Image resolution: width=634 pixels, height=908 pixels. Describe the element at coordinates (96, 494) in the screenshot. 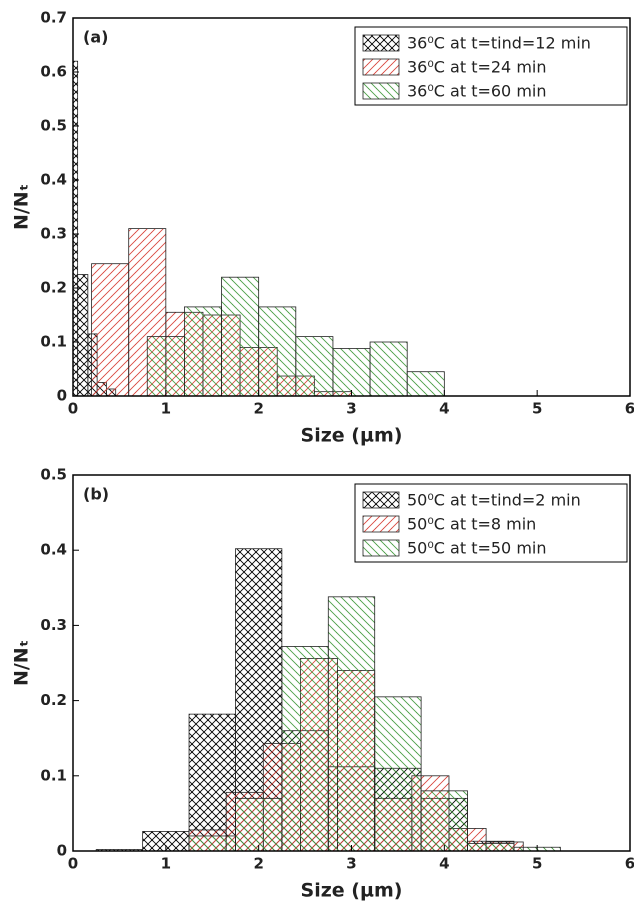

I see `panel-label: (b)` at that location.